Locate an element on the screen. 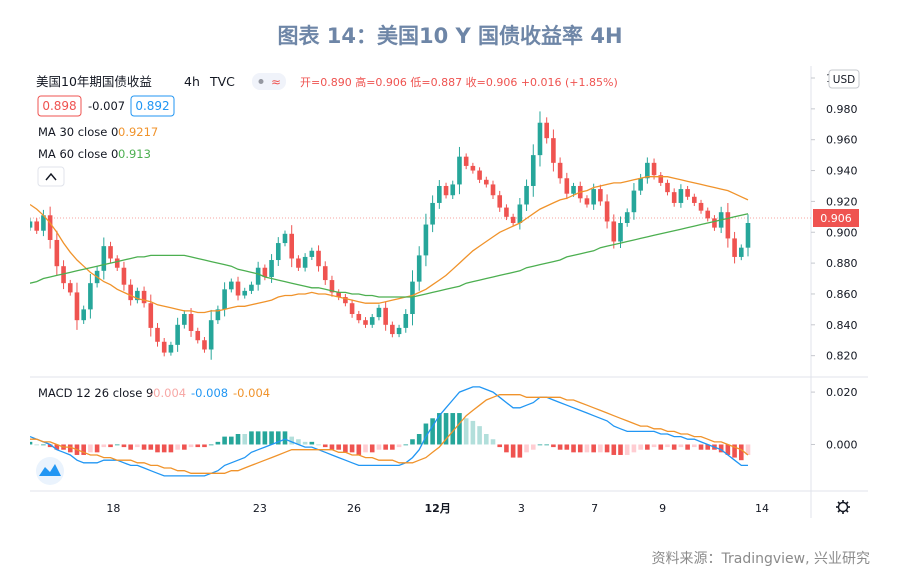 Image resolution: width=900 pixels, height=588 pixels. macd-signal-value: -0.004 is located at coordinates (251, 393).